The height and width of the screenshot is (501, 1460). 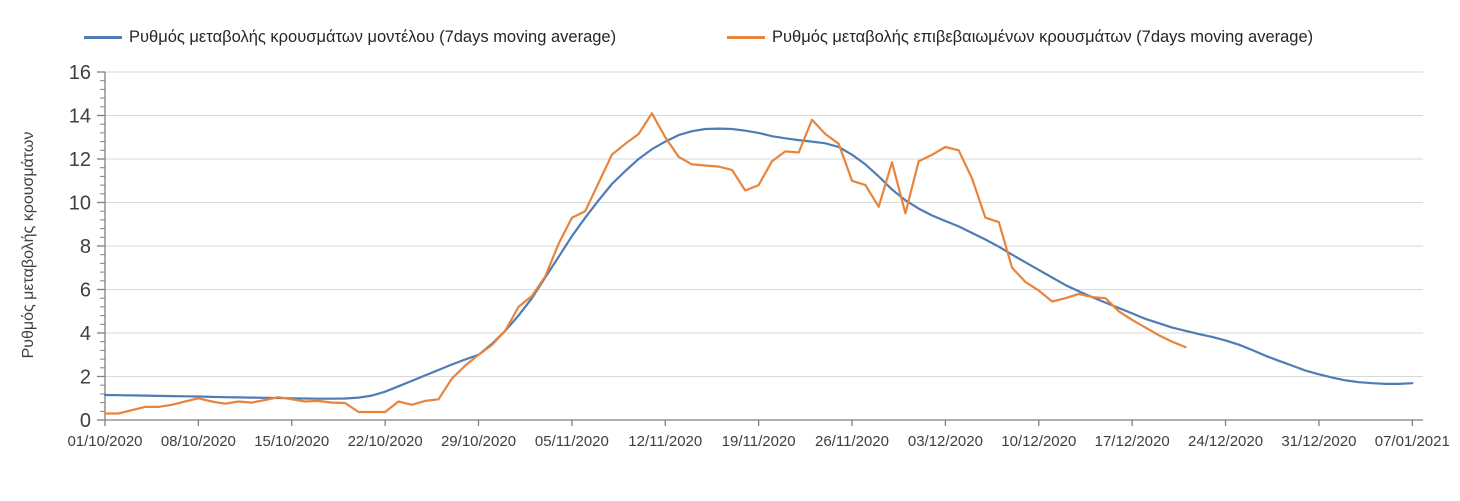 What do you see at coordinates (85, 291) in the screenshot?
I see `y-tick-label: 6` at bounding box center [85, 291].